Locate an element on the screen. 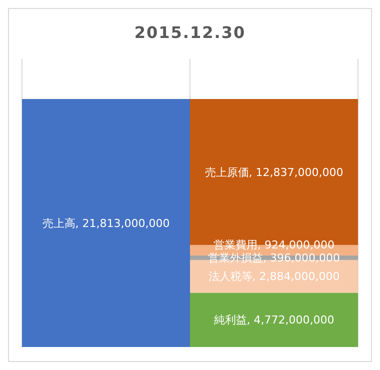 The image size is (380, 370). series-label: 法人税等 is located at coordinates (230, 277).